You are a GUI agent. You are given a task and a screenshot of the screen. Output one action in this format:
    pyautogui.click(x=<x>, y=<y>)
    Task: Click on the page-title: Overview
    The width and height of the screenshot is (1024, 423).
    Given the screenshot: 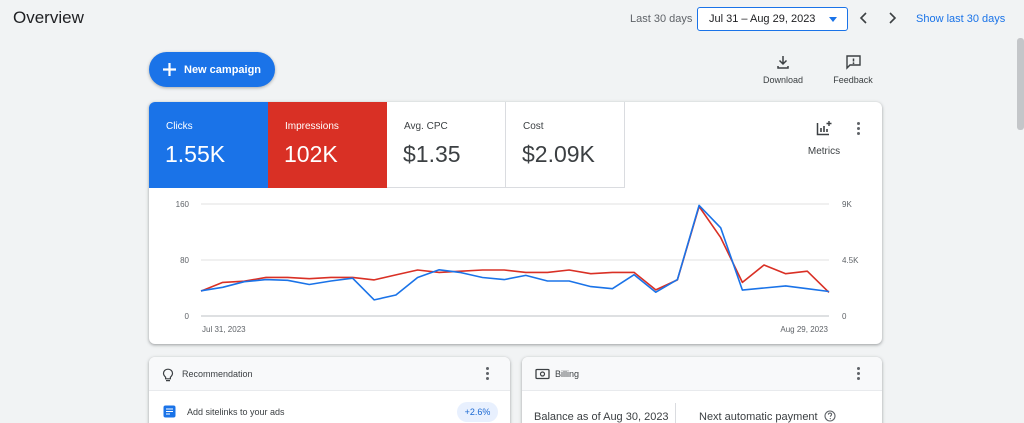 What is the action you would take?
    pyautogui.click(x=48, y=17)
    